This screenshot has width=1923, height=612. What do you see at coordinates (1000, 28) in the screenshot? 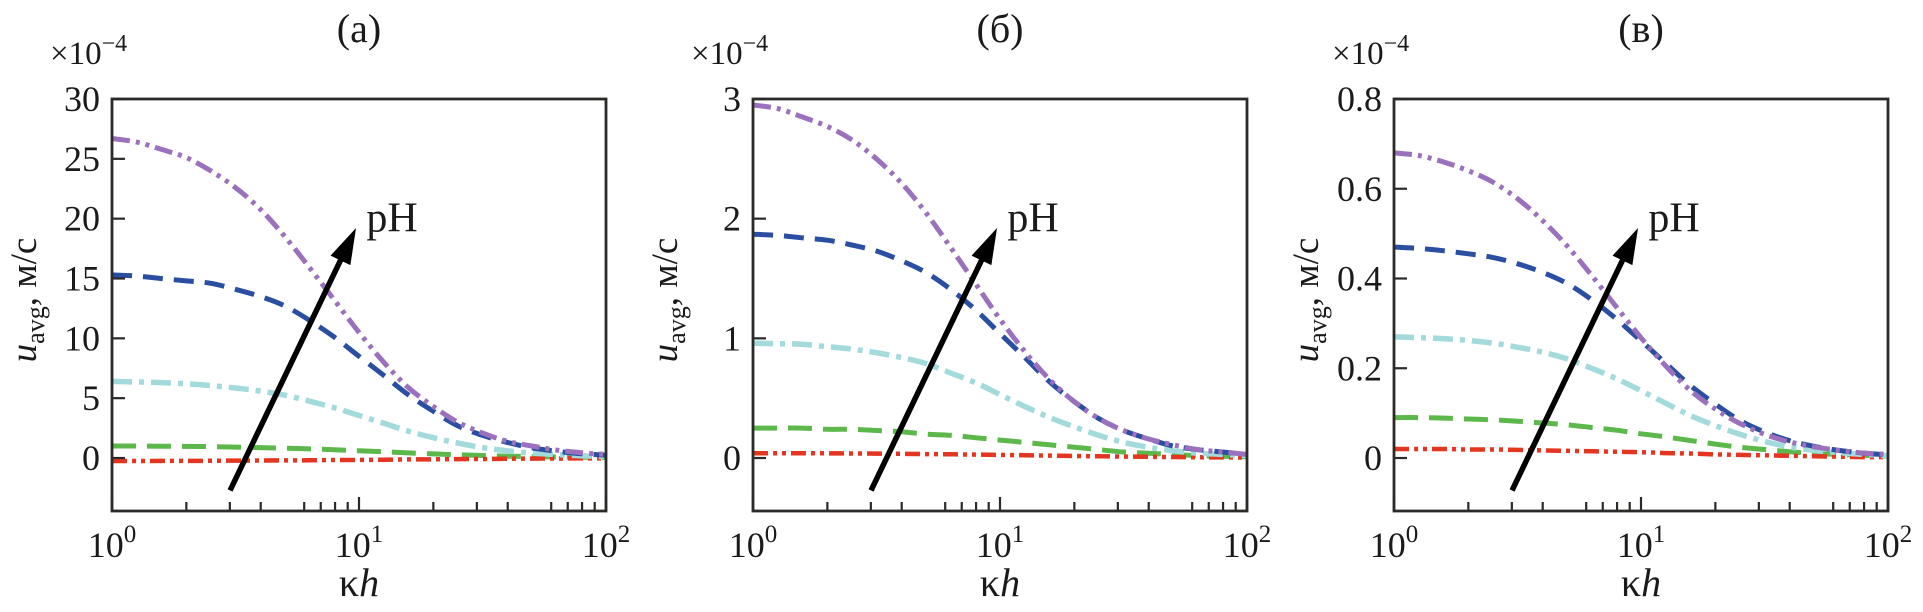
I see `panel-title: (б)` at bounding box center [1000, 28].